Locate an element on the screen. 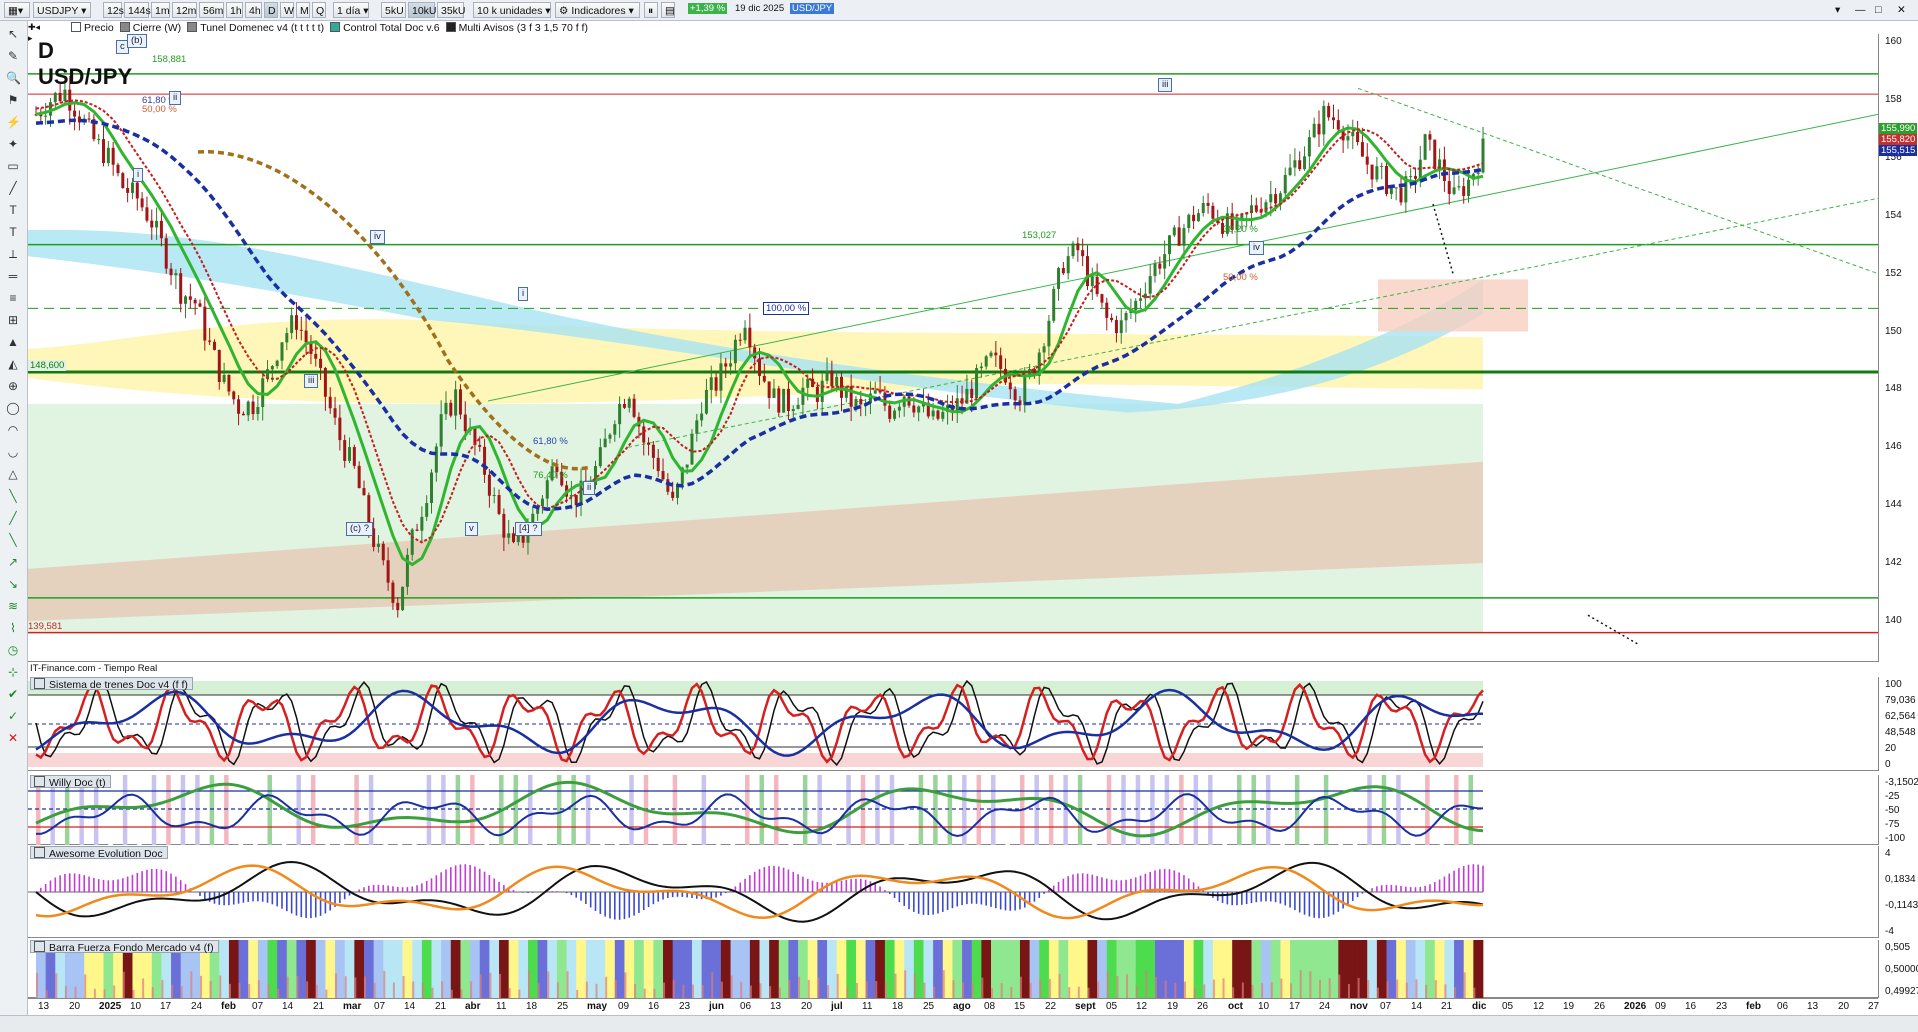  timeframe-button-12m: 12m is located at coordinates (184, 10).